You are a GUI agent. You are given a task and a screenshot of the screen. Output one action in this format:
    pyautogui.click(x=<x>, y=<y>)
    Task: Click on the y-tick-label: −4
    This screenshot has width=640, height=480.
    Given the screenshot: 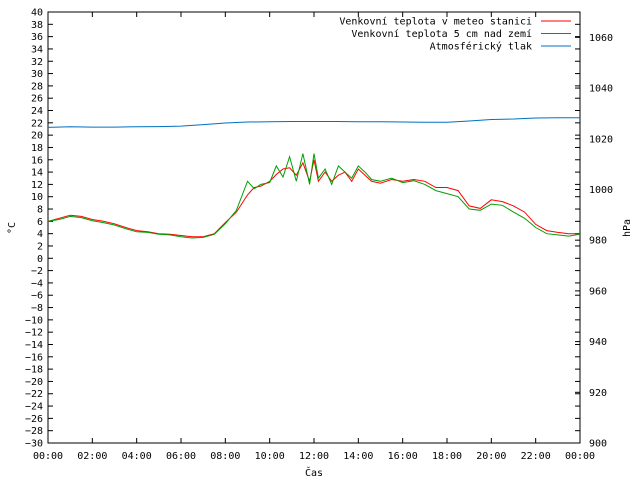 What is the action you would take?
    pyautogui.click(x=37, y=283)
    